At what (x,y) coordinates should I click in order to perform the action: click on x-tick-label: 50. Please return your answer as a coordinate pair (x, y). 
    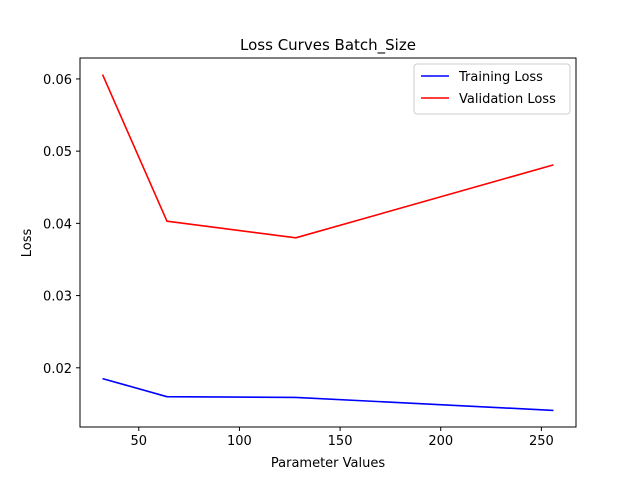
    Looking at the image, I should click on (139, 441).